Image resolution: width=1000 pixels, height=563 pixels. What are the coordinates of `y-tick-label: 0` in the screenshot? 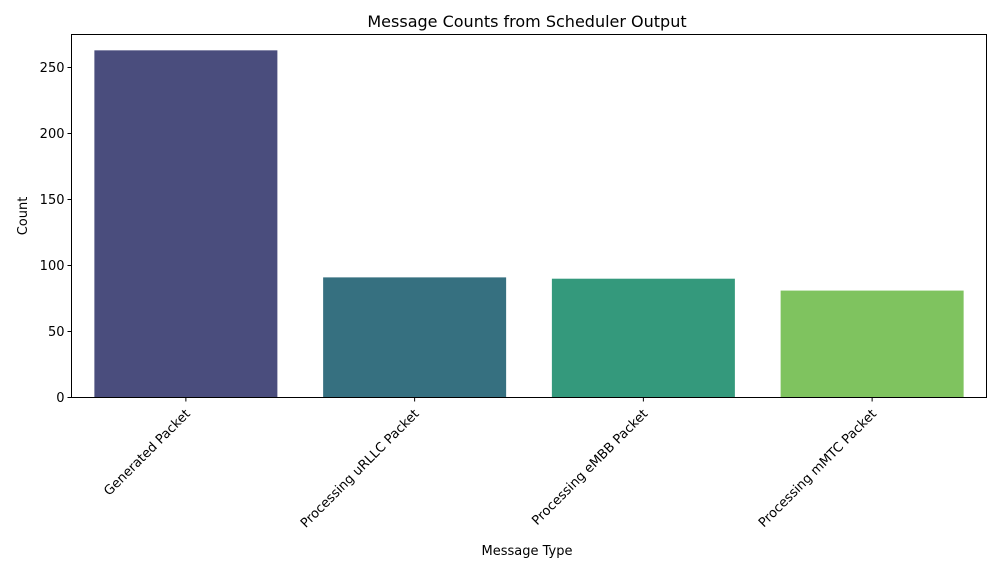 It's located at (60, 398).